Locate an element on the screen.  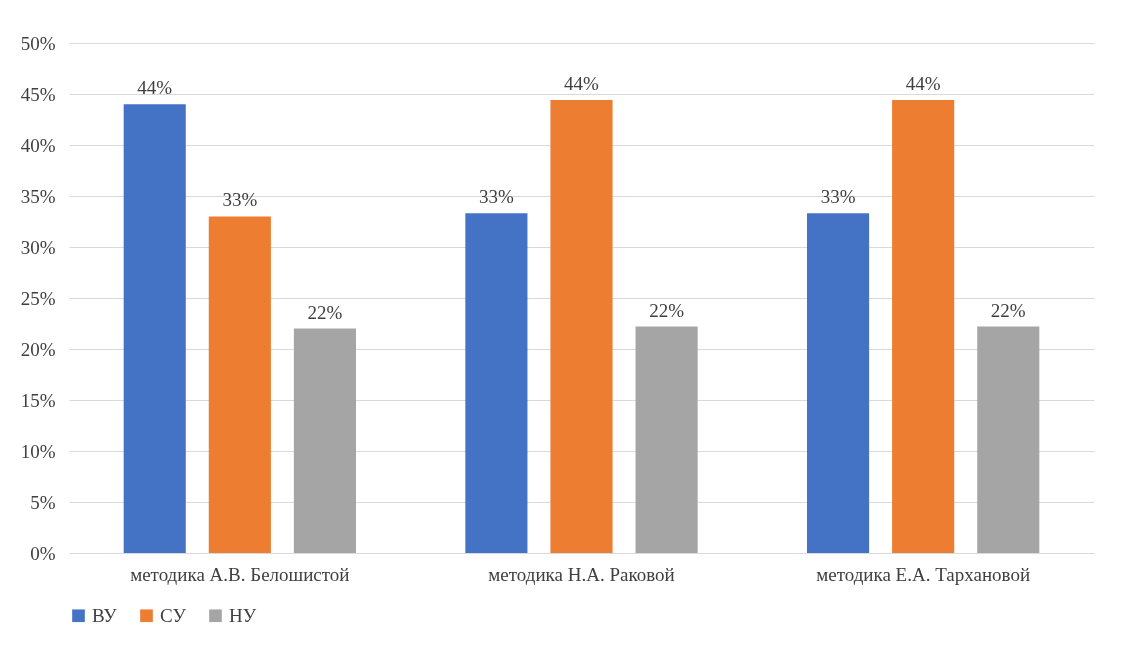
x-tick-label: методика А.В. Белошистой is located at coordinates (240, 574).